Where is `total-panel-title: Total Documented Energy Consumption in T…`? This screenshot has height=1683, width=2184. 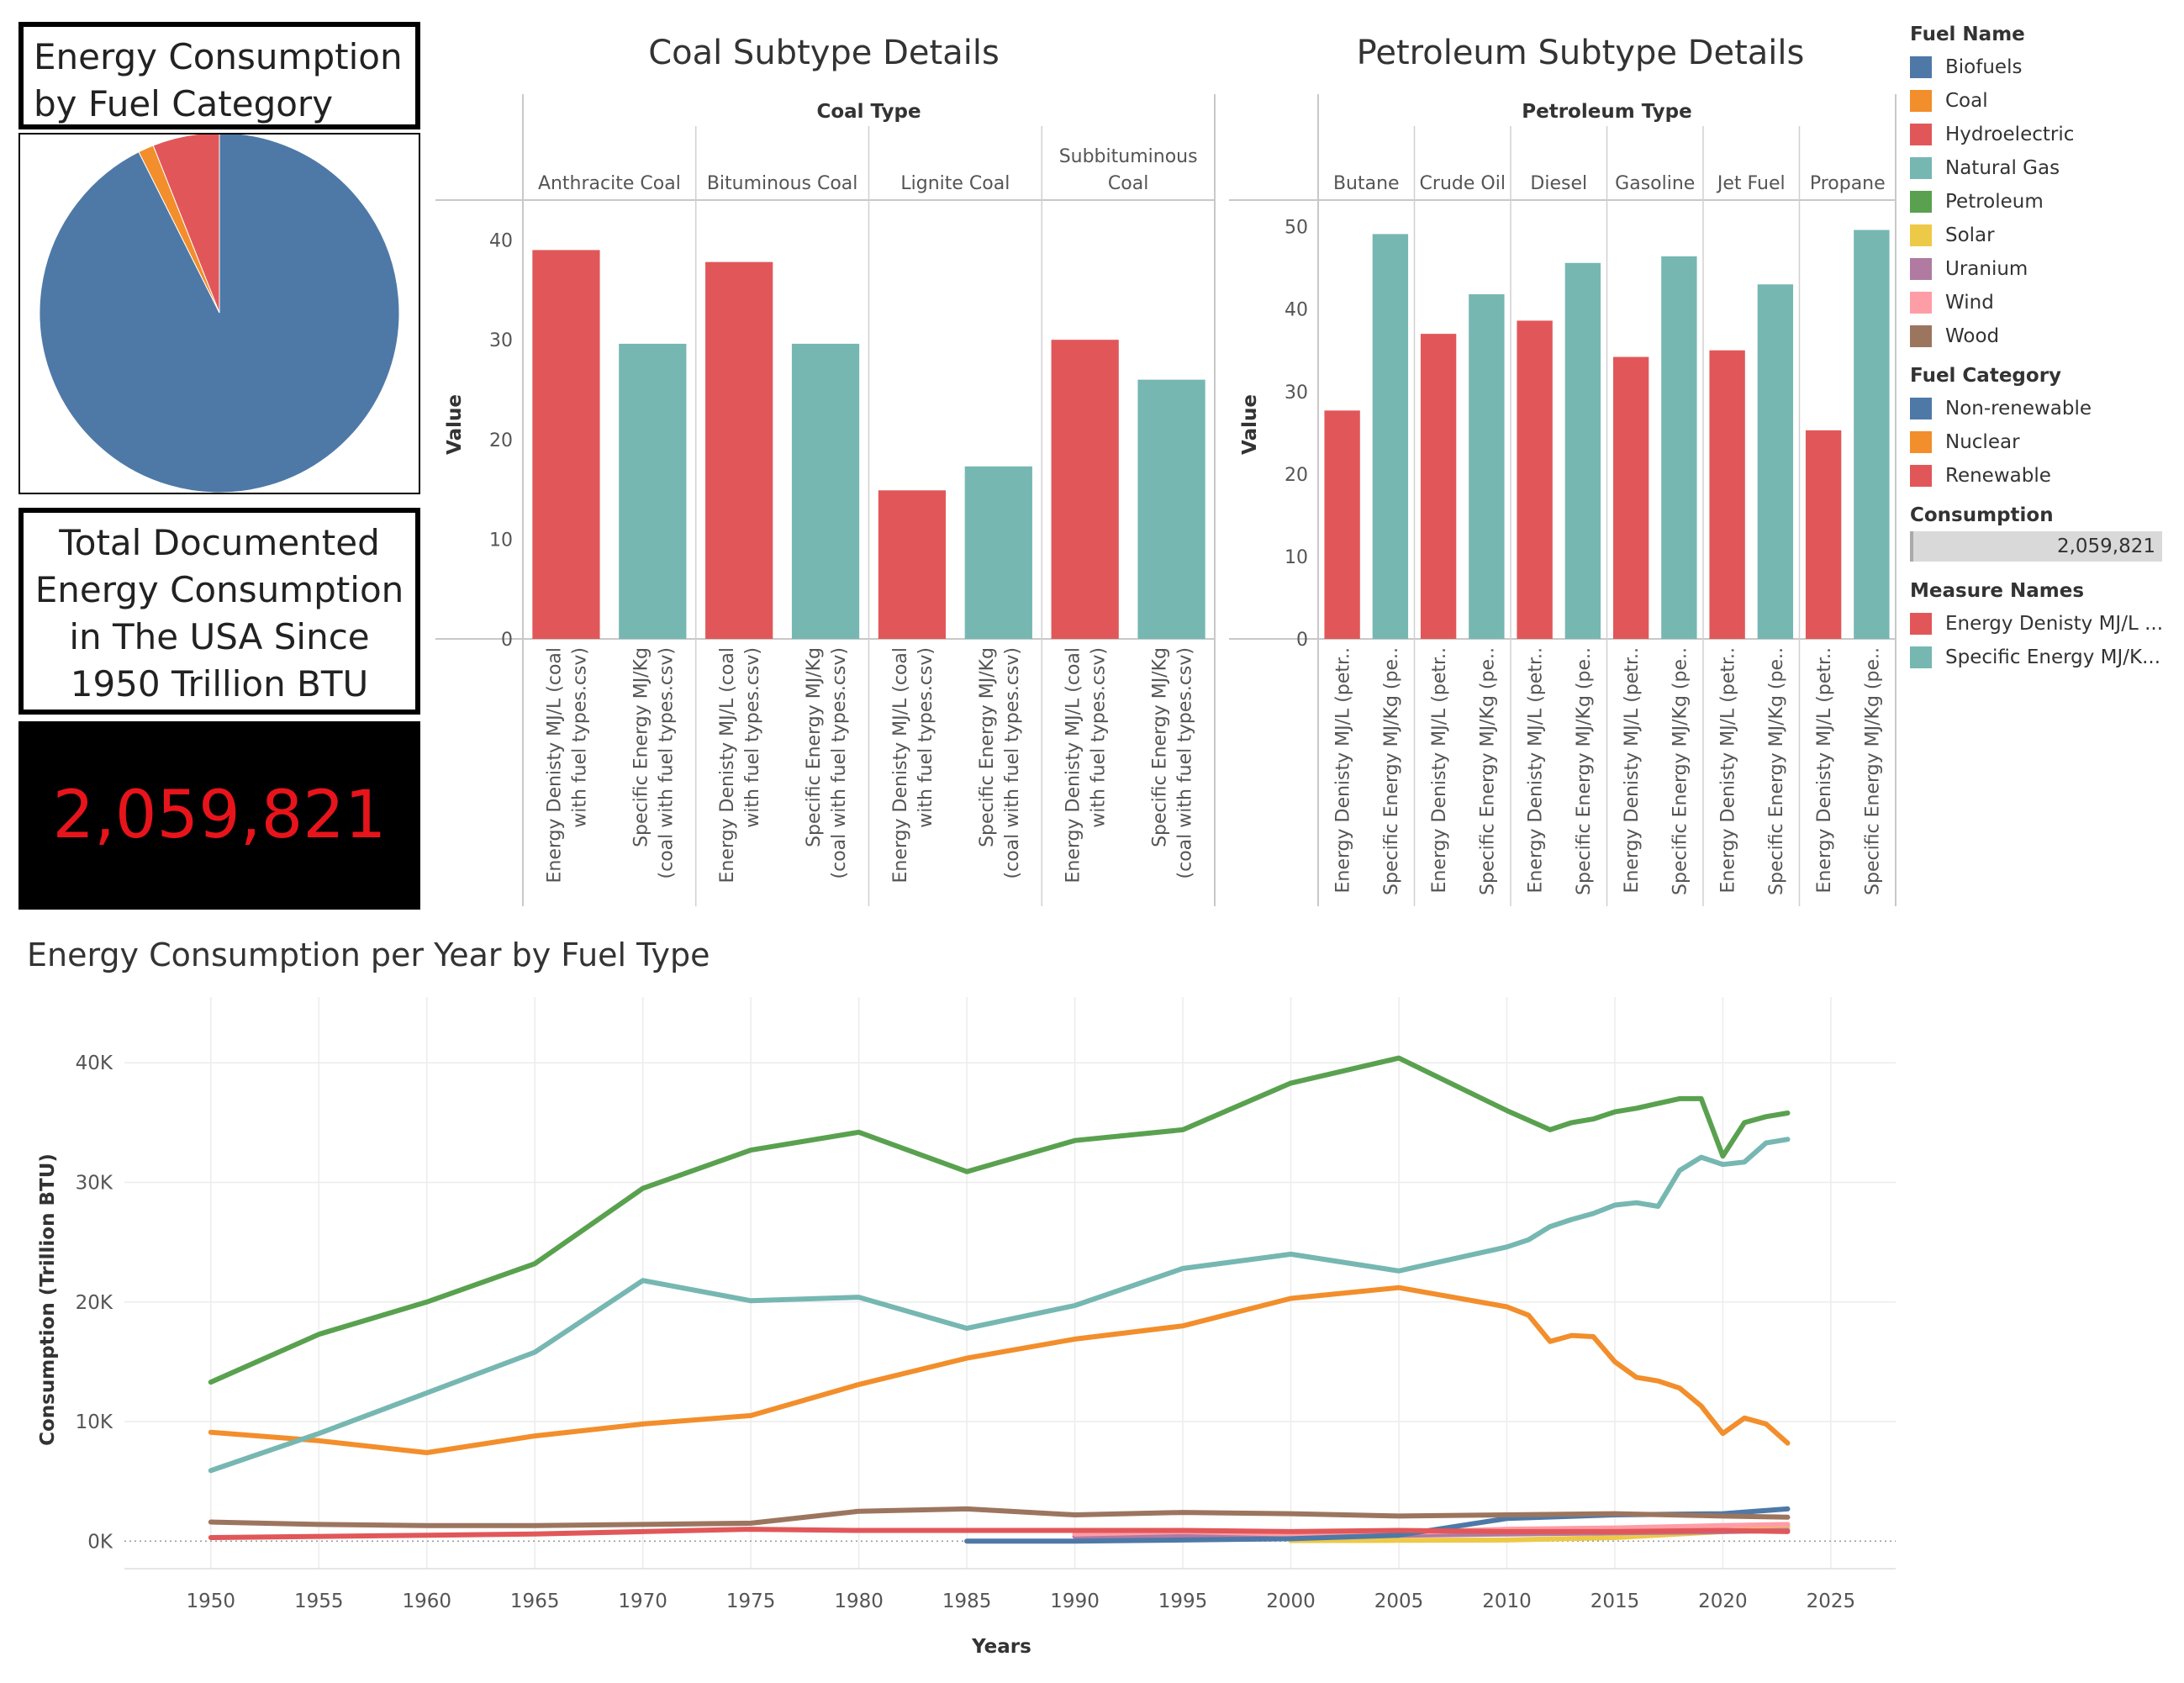 total-panel-title: Total Documented Energy Consumption in T… is located at coordinates (219, 611).